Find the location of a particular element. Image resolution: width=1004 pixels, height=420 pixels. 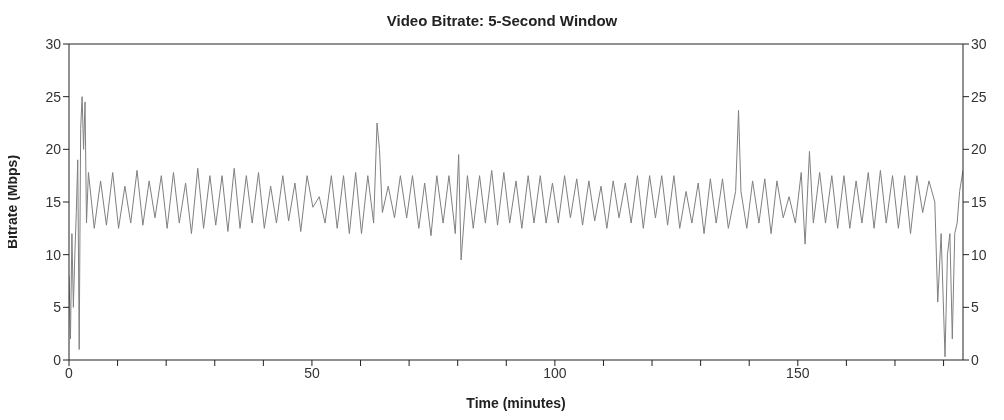

y2-tick-label: 30 is located at coordinates (979, 43).